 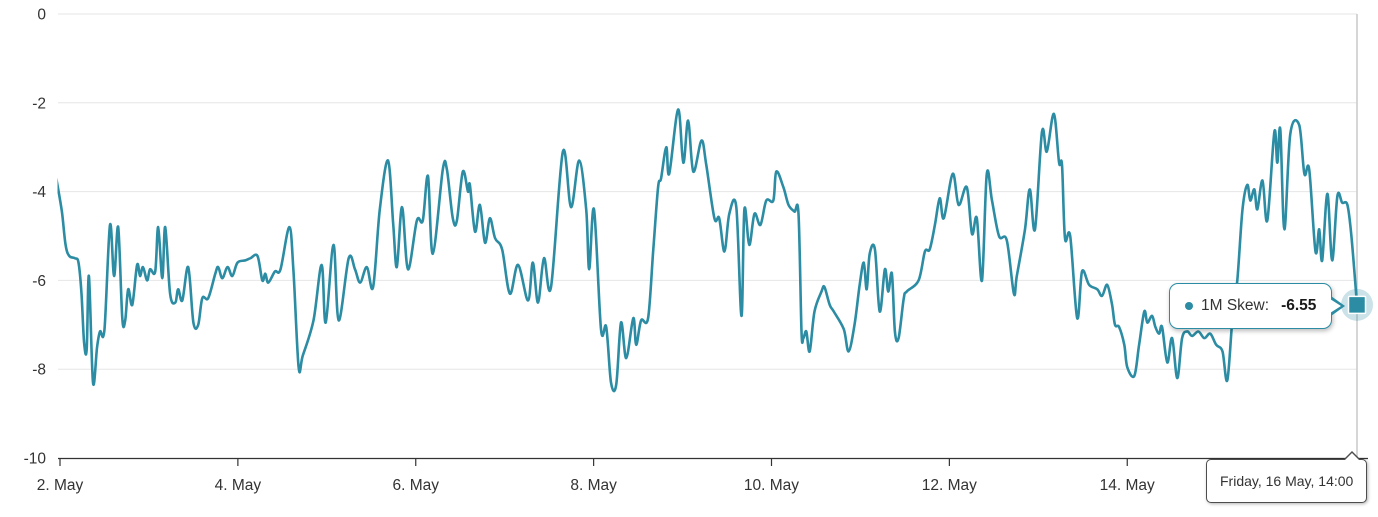 What do you see at coordinates (1299, 305) in the screenshot?
I see `series-tooltip-value: -6.55` at bounding box center [1299, 305].